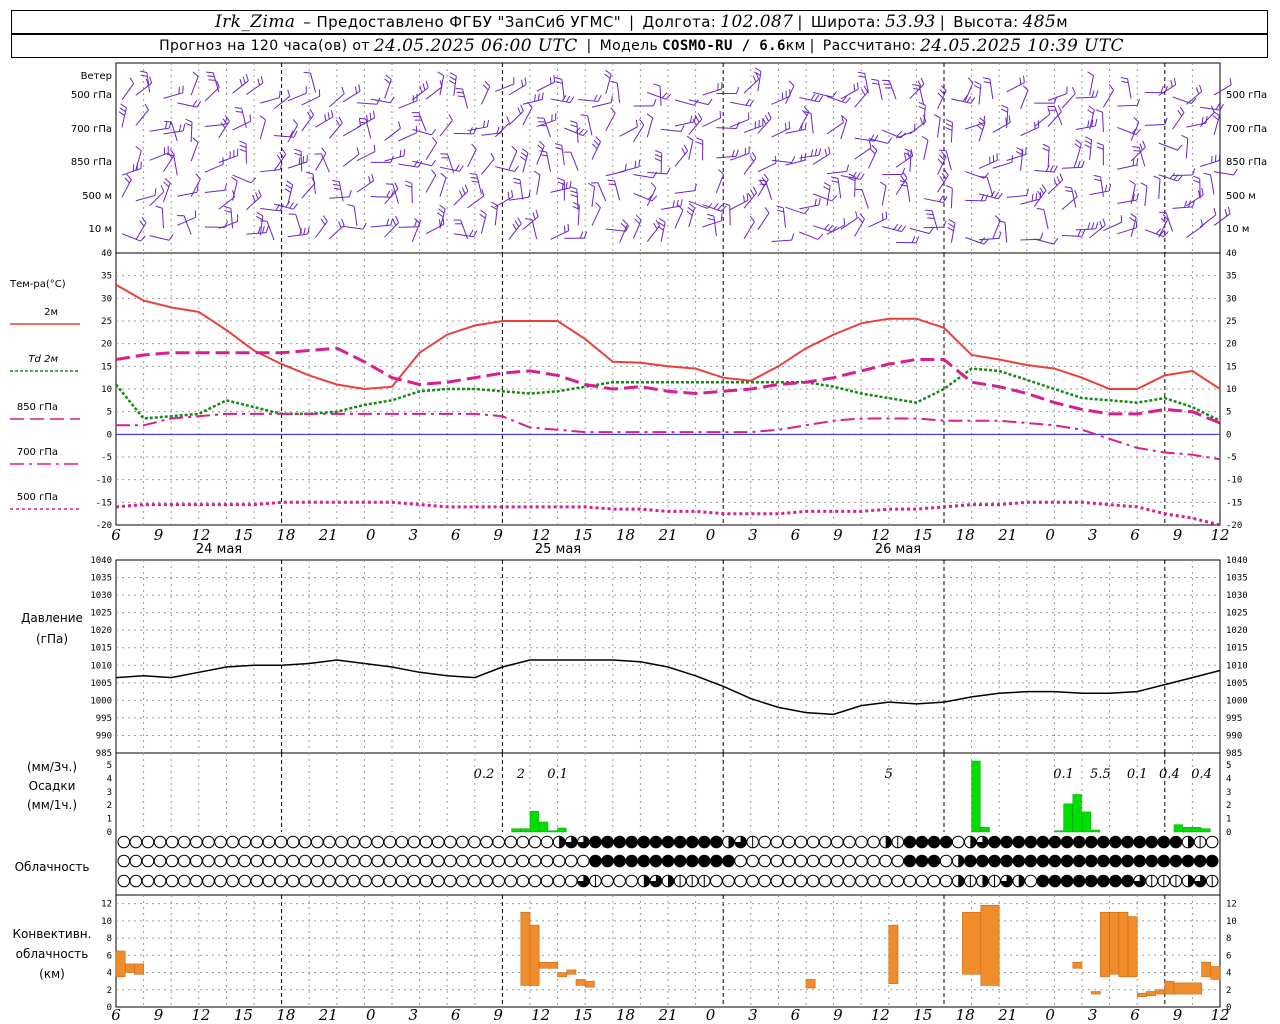 The height and width of the screenshot is (1024, 1280). What do you see at coordinates (1095, 993) in the screenshot?
I see `conv-cloud-bar` at bounding box center [1095, 993].